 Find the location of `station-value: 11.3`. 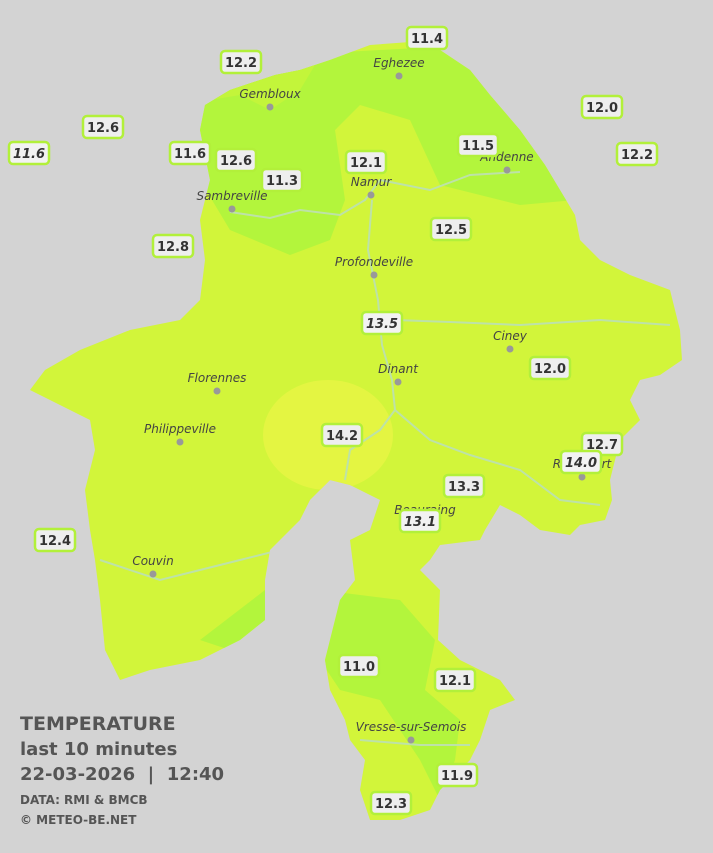

station-value: 11.3 is located at coordinates (282, 181).